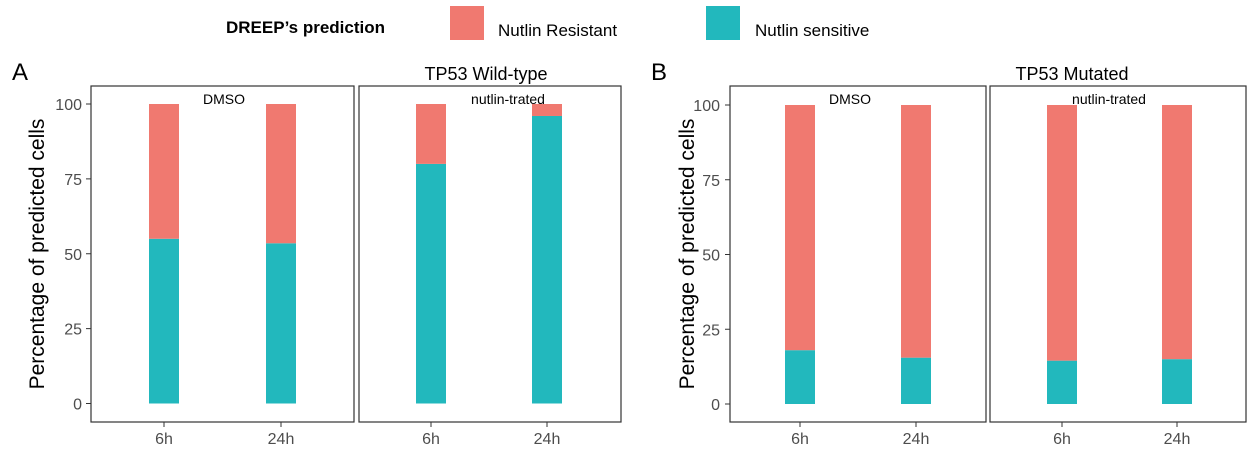  Describe the element at coordinates (812, 30) in the screenshot. I see `legend-label-sensitive: Nutlin sensitive` at that location.